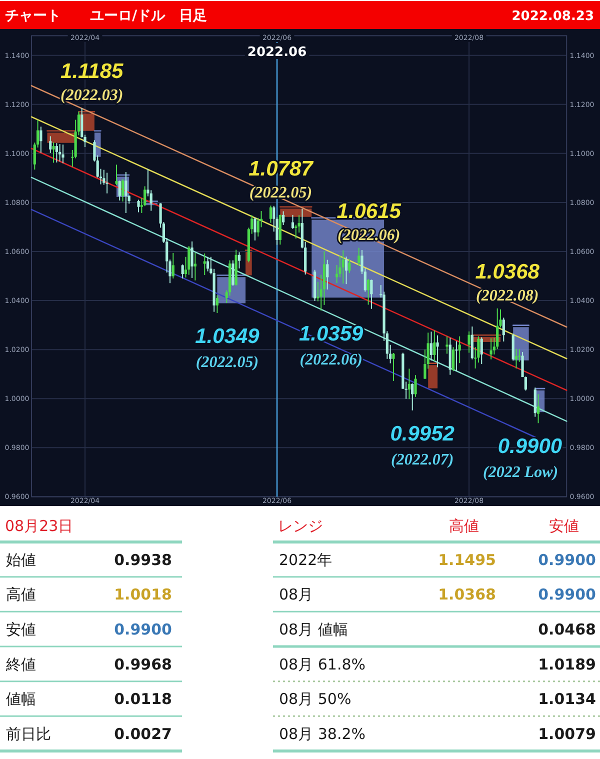  Describe the element at coordinates (567, 699) in the screenshot. I see `data-label: 1.0134` at that location.